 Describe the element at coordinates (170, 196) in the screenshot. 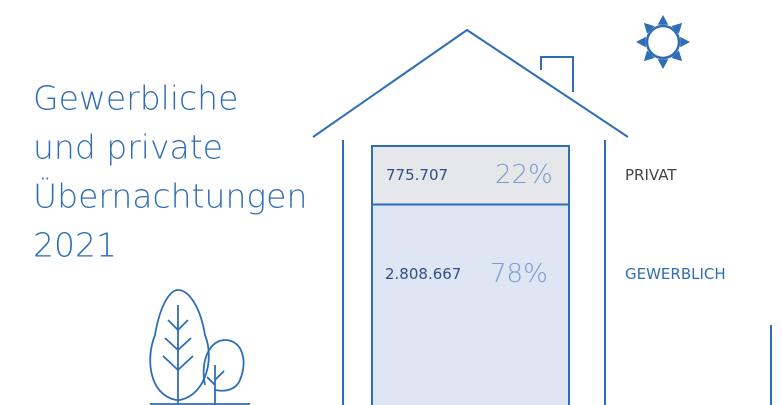

I see `title-line: Übernachtungen` at that location.